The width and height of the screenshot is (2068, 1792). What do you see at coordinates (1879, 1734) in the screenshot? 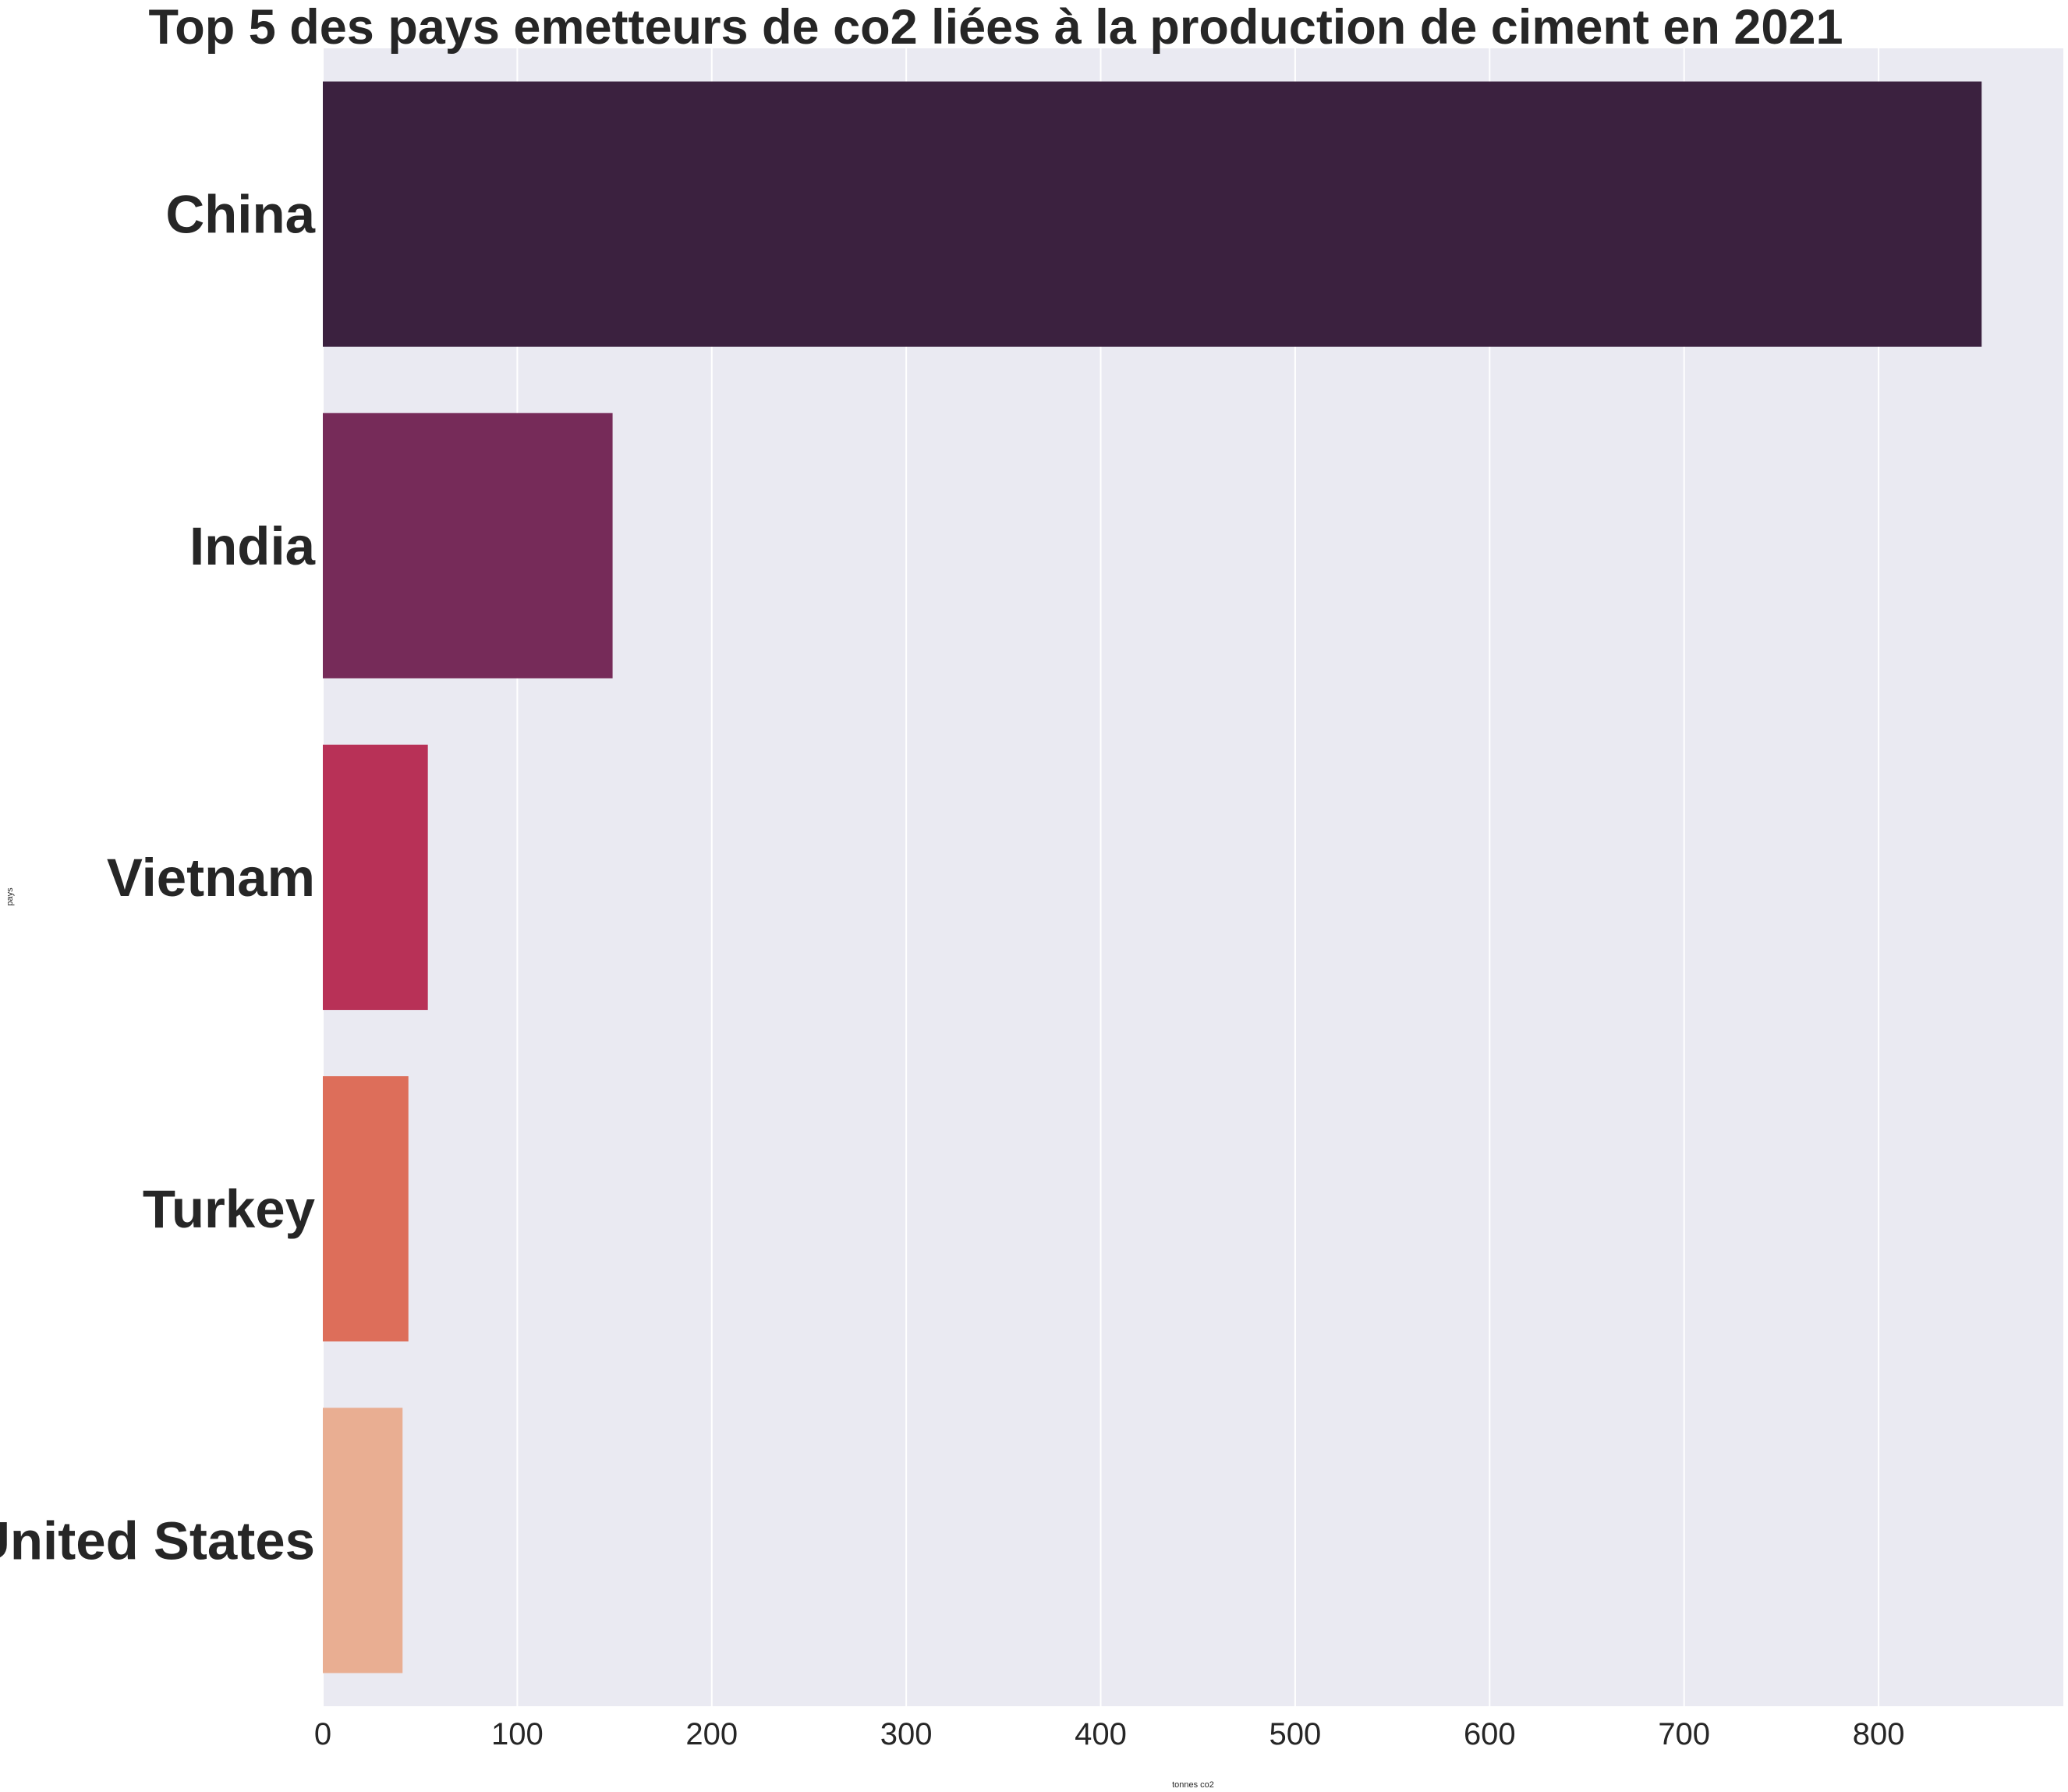
I see `x-tick-label: 800` at bounding box center [1879, 1734].